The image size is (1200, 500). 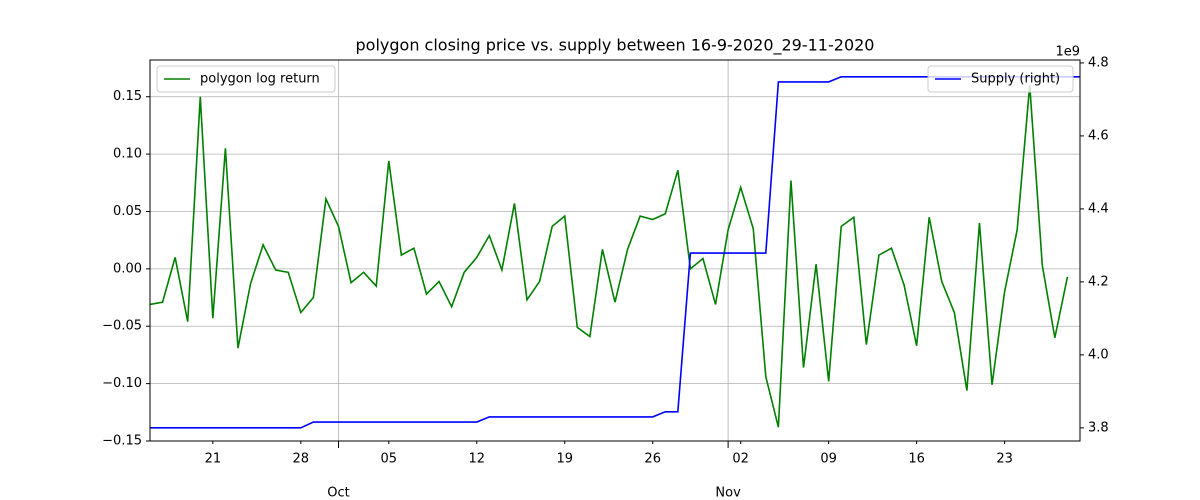 What do you see at coordinates (476, 459) in the screenshot?
I see `x-tick-label: 12` at bounding box center [476, 459].